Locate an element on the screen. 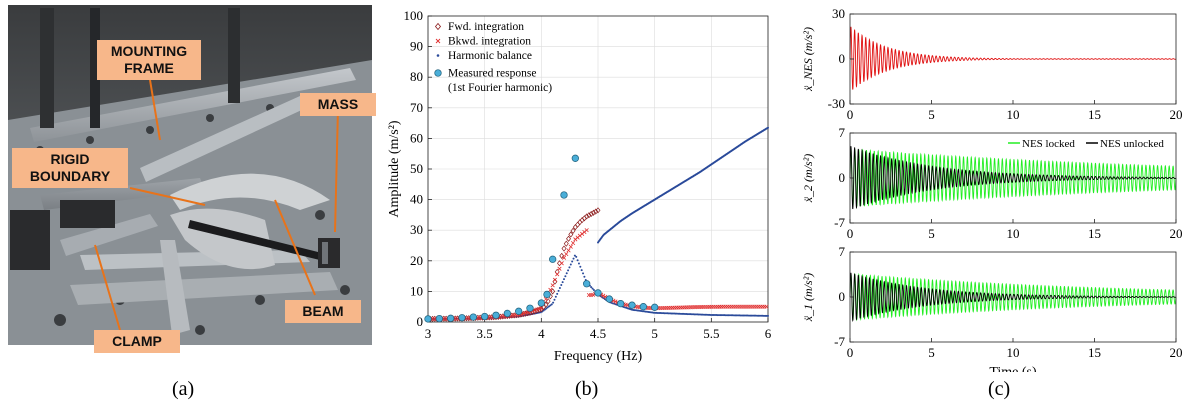 The image size is (1190, 410). legend-marker-diamond is located at coordinates (438, 26).